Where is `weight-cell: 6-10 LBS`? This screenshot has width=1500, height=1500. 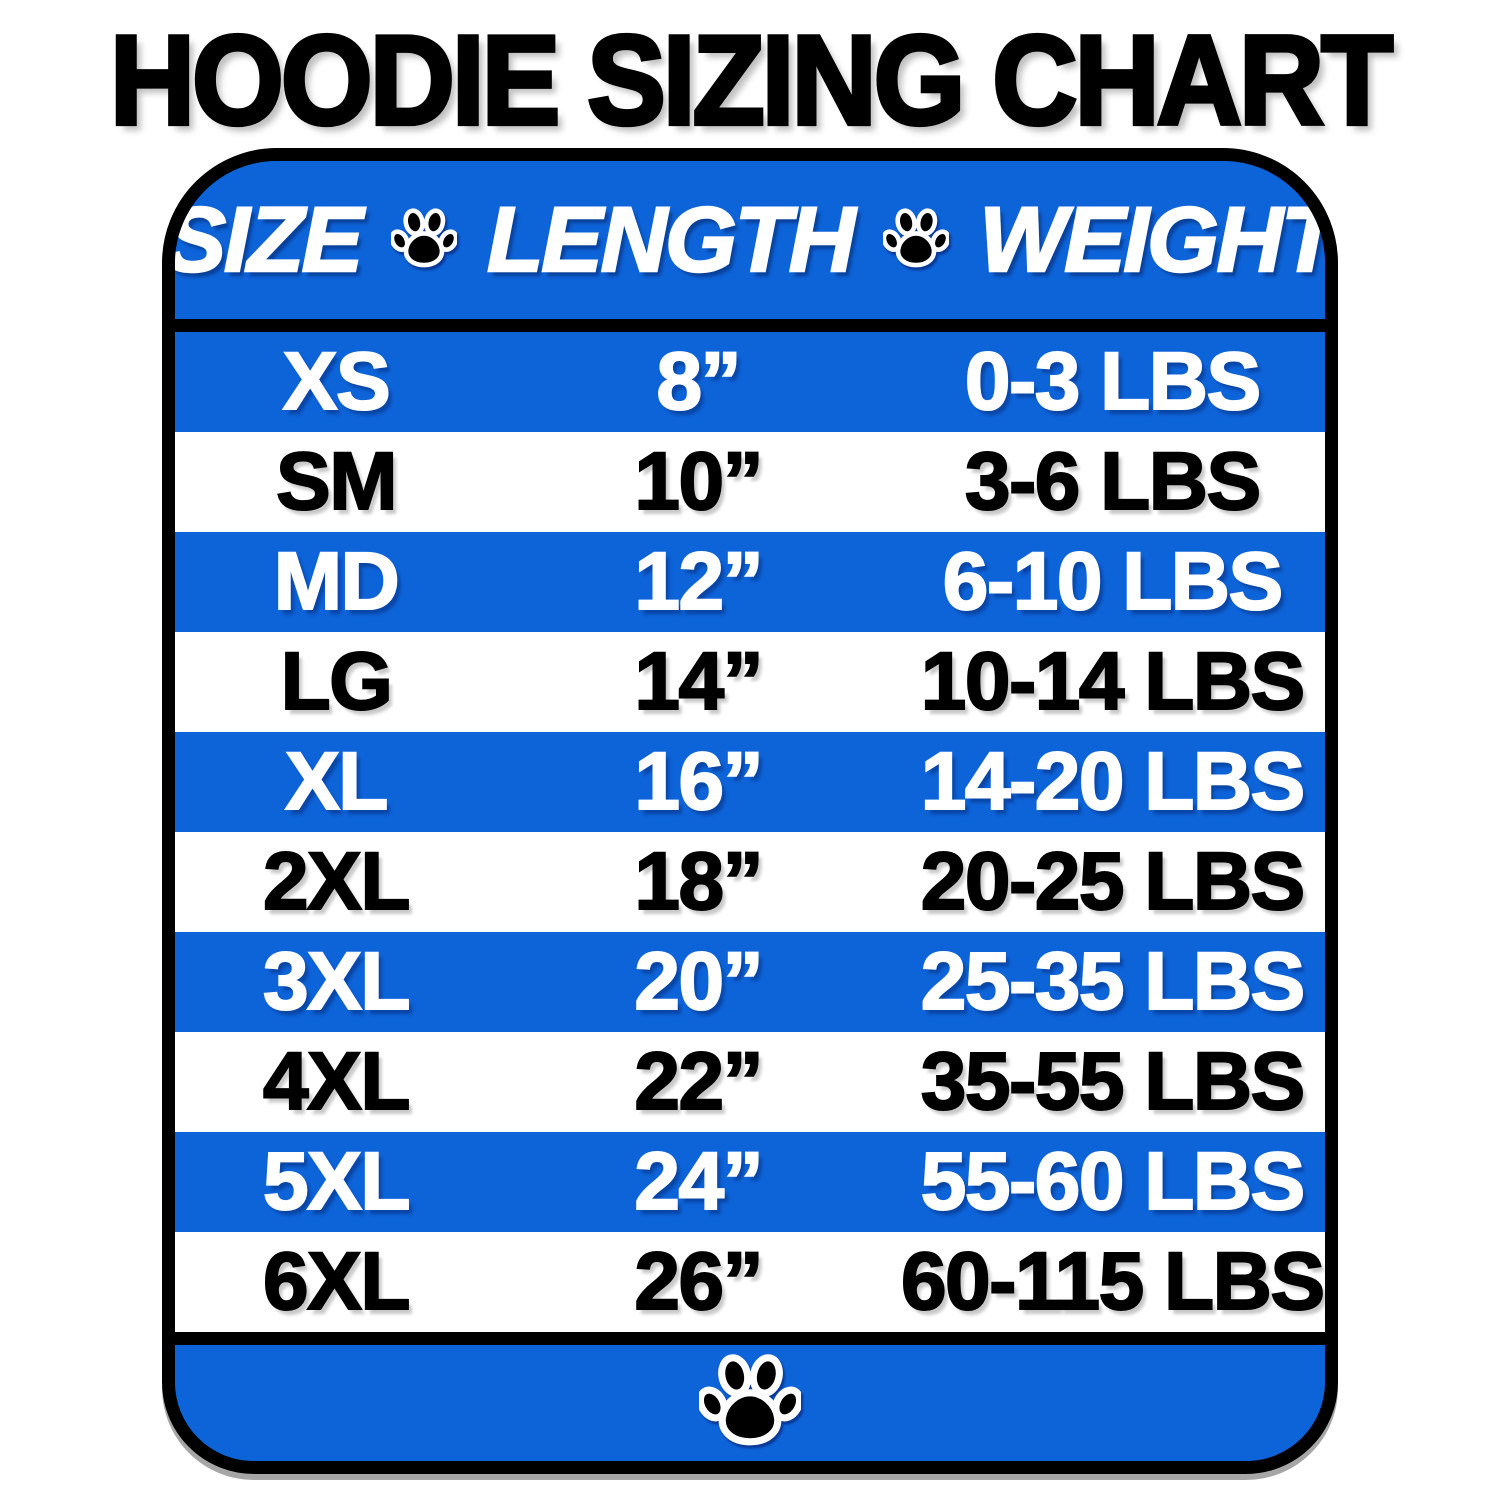
weight-cell: 6-10 LBS is located at coordinates (1113, 581).